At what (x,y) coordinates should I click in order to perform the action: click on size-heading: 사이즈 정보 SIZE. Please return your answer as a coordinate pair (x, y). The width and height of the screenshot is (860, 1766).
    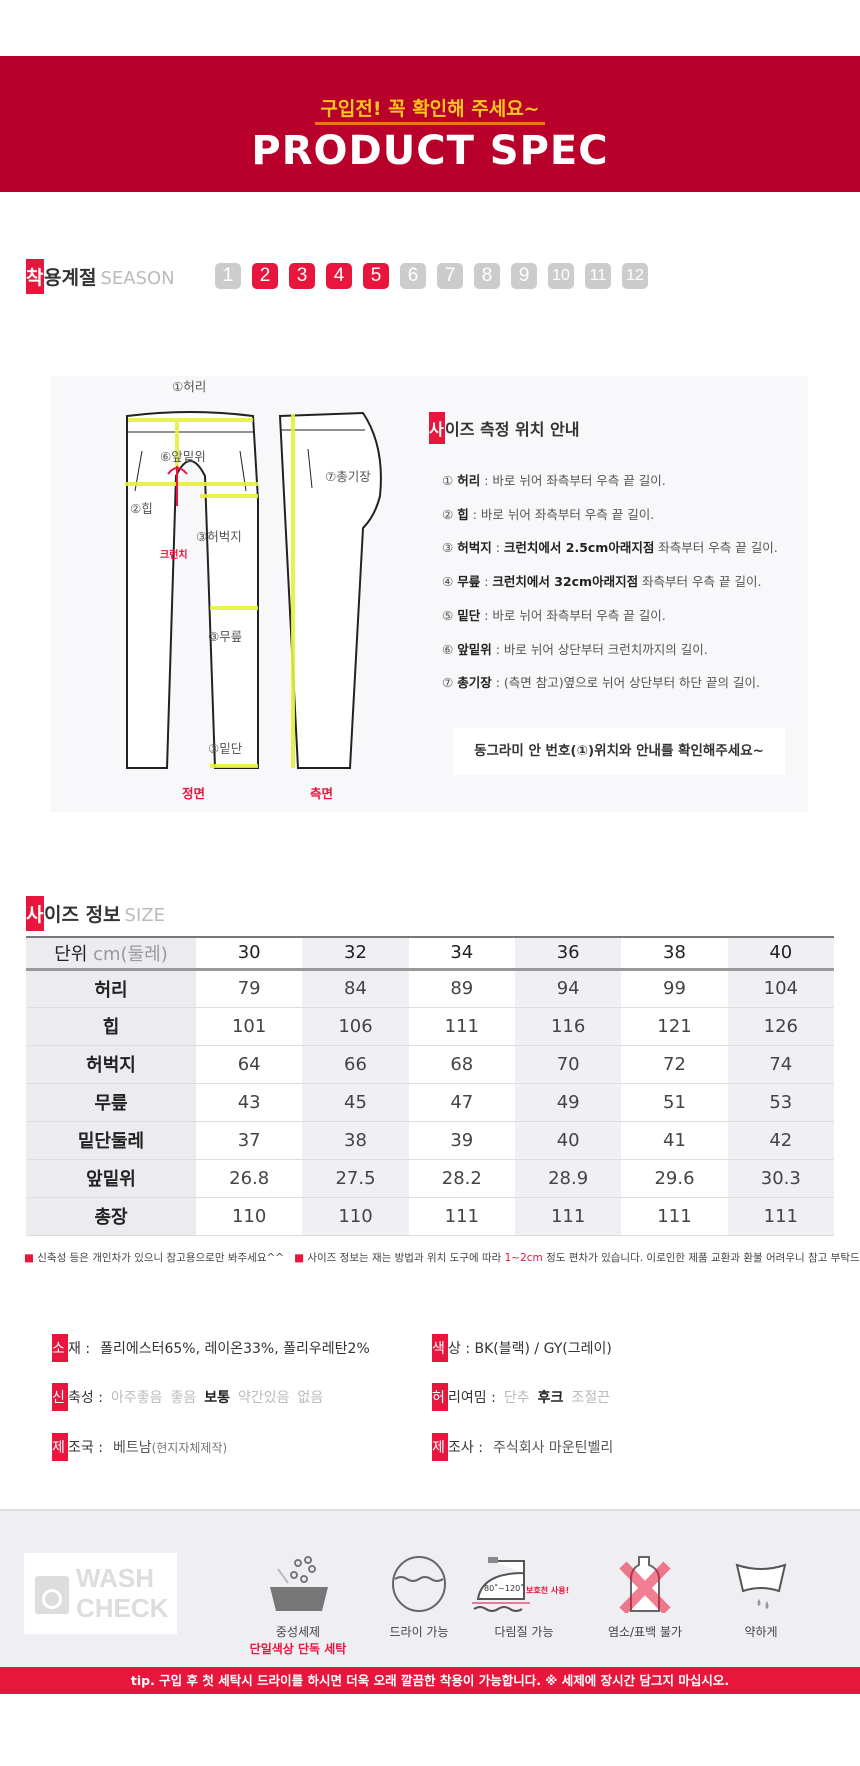
    Looking at the image, I should click on (95, 913).